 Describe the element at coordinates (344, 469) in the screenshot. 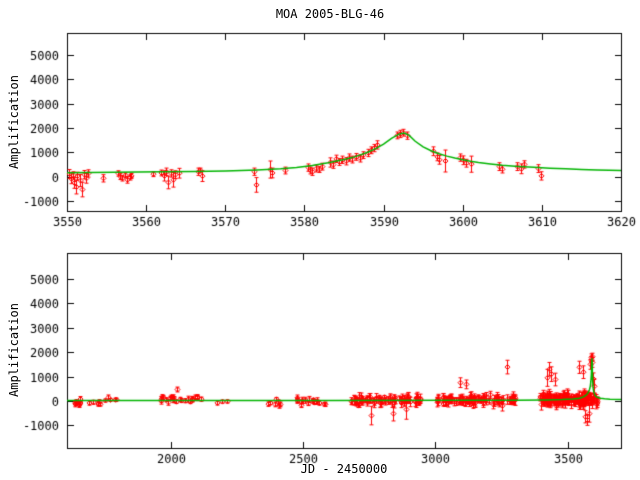

I see `bottom-panel-xlabel: JD - 2450000` at that location.